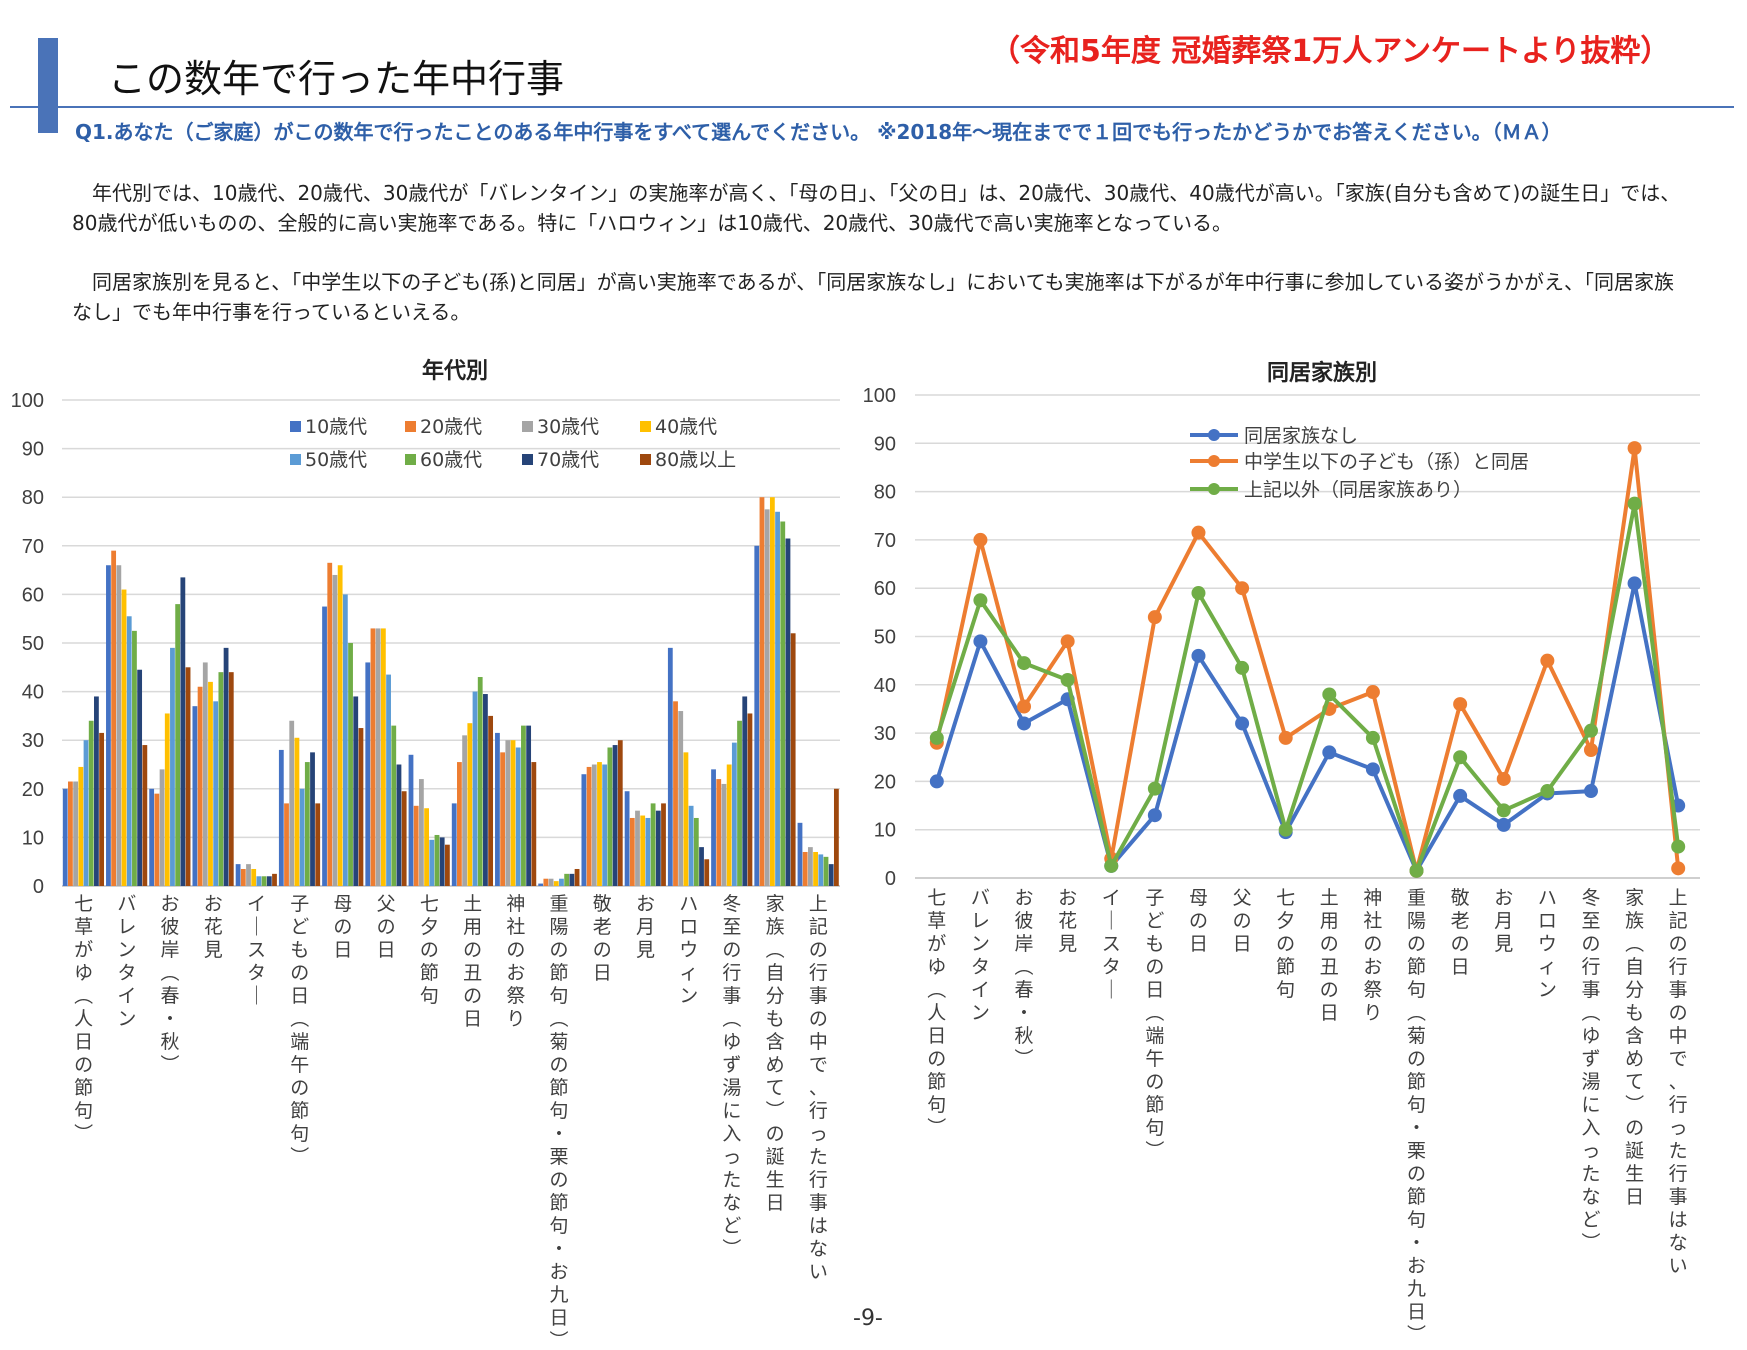 The height and width of the screenshot is (1350, 1747). Describe the element at coordinates (336, 79) in the screenshot. I see `page-title: この数年で行った年中行事` at that location.